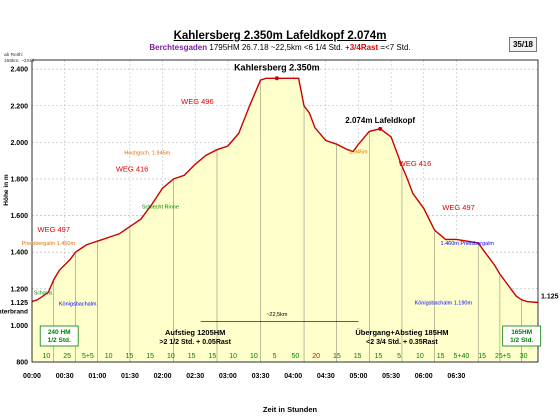  I want to click on left-summary-box-line: 240 HM, so click(59, 332).